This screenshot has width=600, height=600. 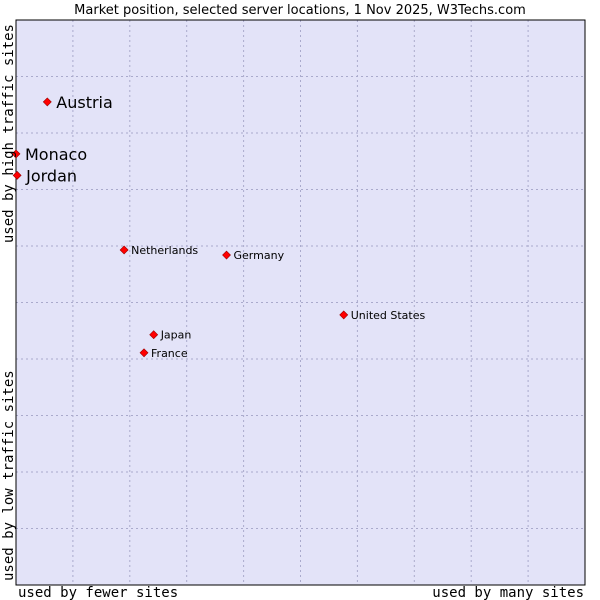 I want to click on point-marker-netherlands, so click(x=124, y=250).